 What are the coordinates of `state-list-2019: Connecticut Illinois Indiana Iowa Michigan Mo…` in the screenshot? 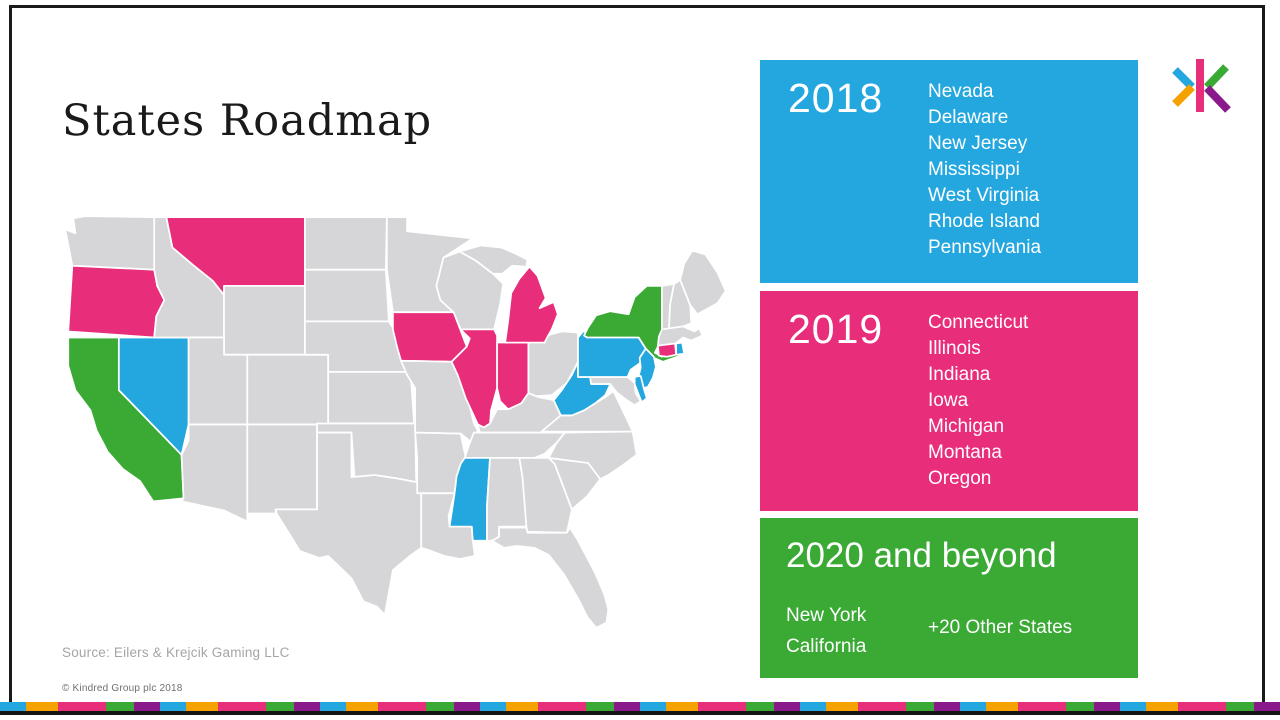 It's located at (978, 401).